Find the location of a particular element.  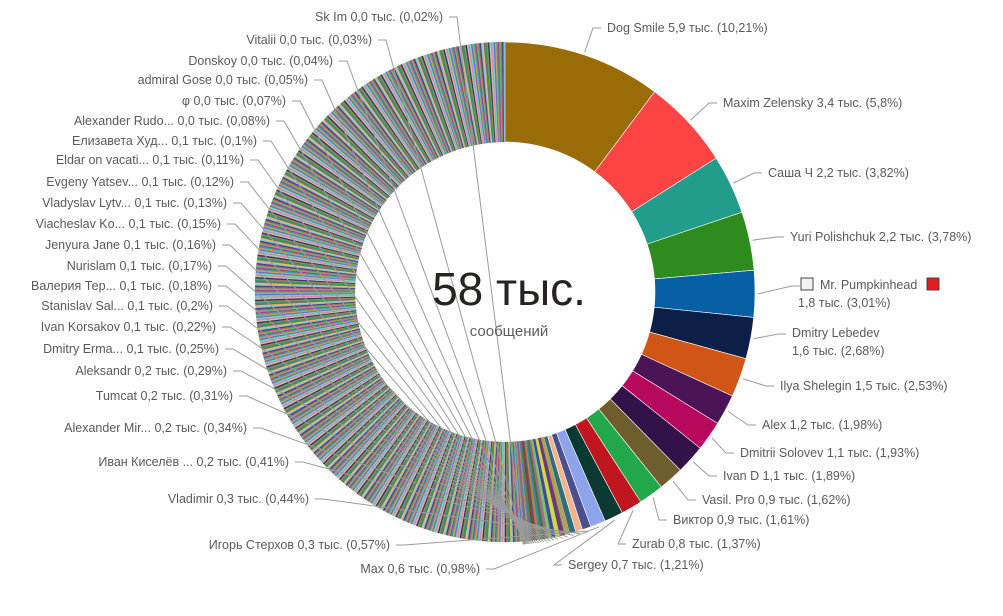

data-label: Maxim Zelensky 3,4 тыс. (5,8%) is located at coordinates (812, 103).